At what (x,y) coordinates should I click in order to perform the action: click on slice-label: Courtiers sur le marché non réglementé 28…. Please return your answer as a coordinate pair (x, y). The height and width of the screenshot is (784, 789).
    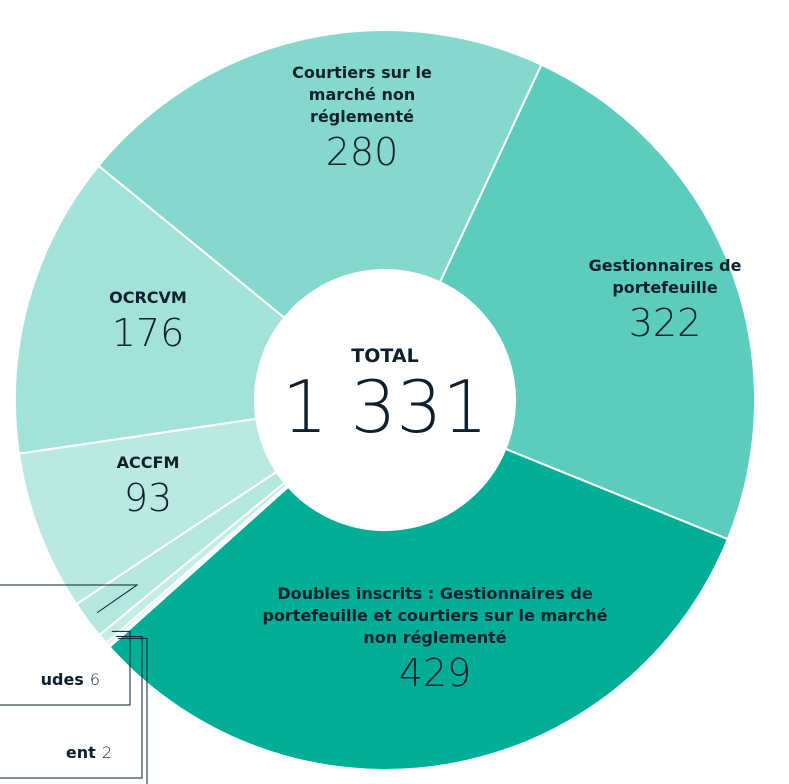
    Looking at the image, I should click on (362, 119).